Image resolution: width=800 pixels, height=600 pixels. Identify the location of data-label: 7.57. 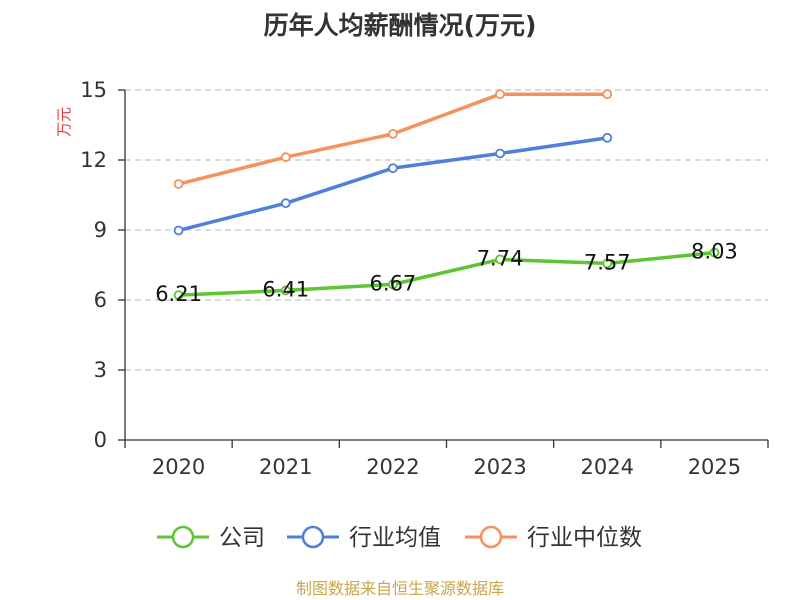
(607, 262).